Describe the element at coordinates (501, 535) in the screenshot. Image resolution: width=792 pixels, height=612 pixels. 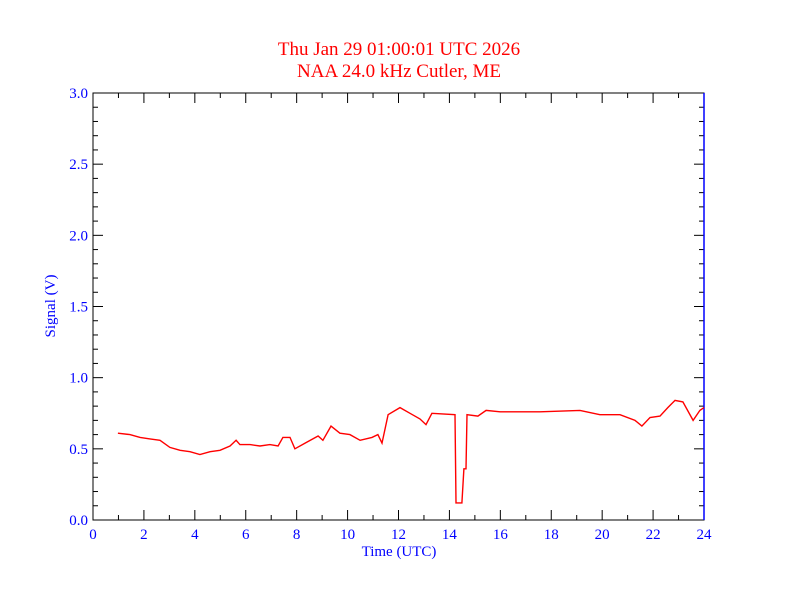
I see `x-tick-label: 16` at that location.